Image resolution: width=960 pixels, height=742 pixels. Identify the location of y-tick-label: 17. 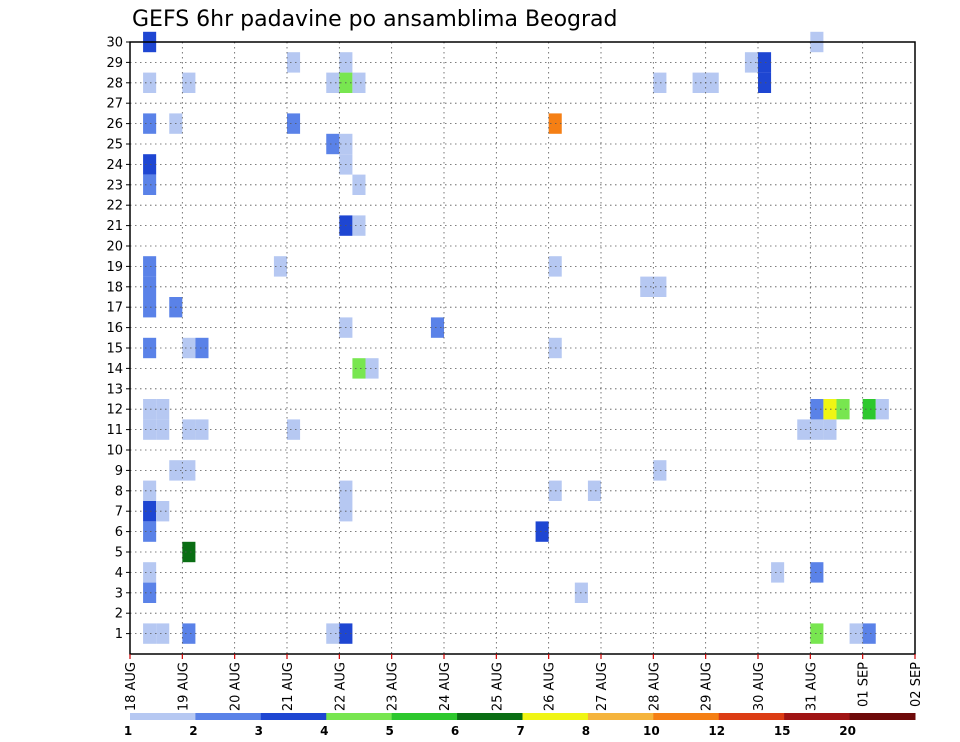
(114, 308).